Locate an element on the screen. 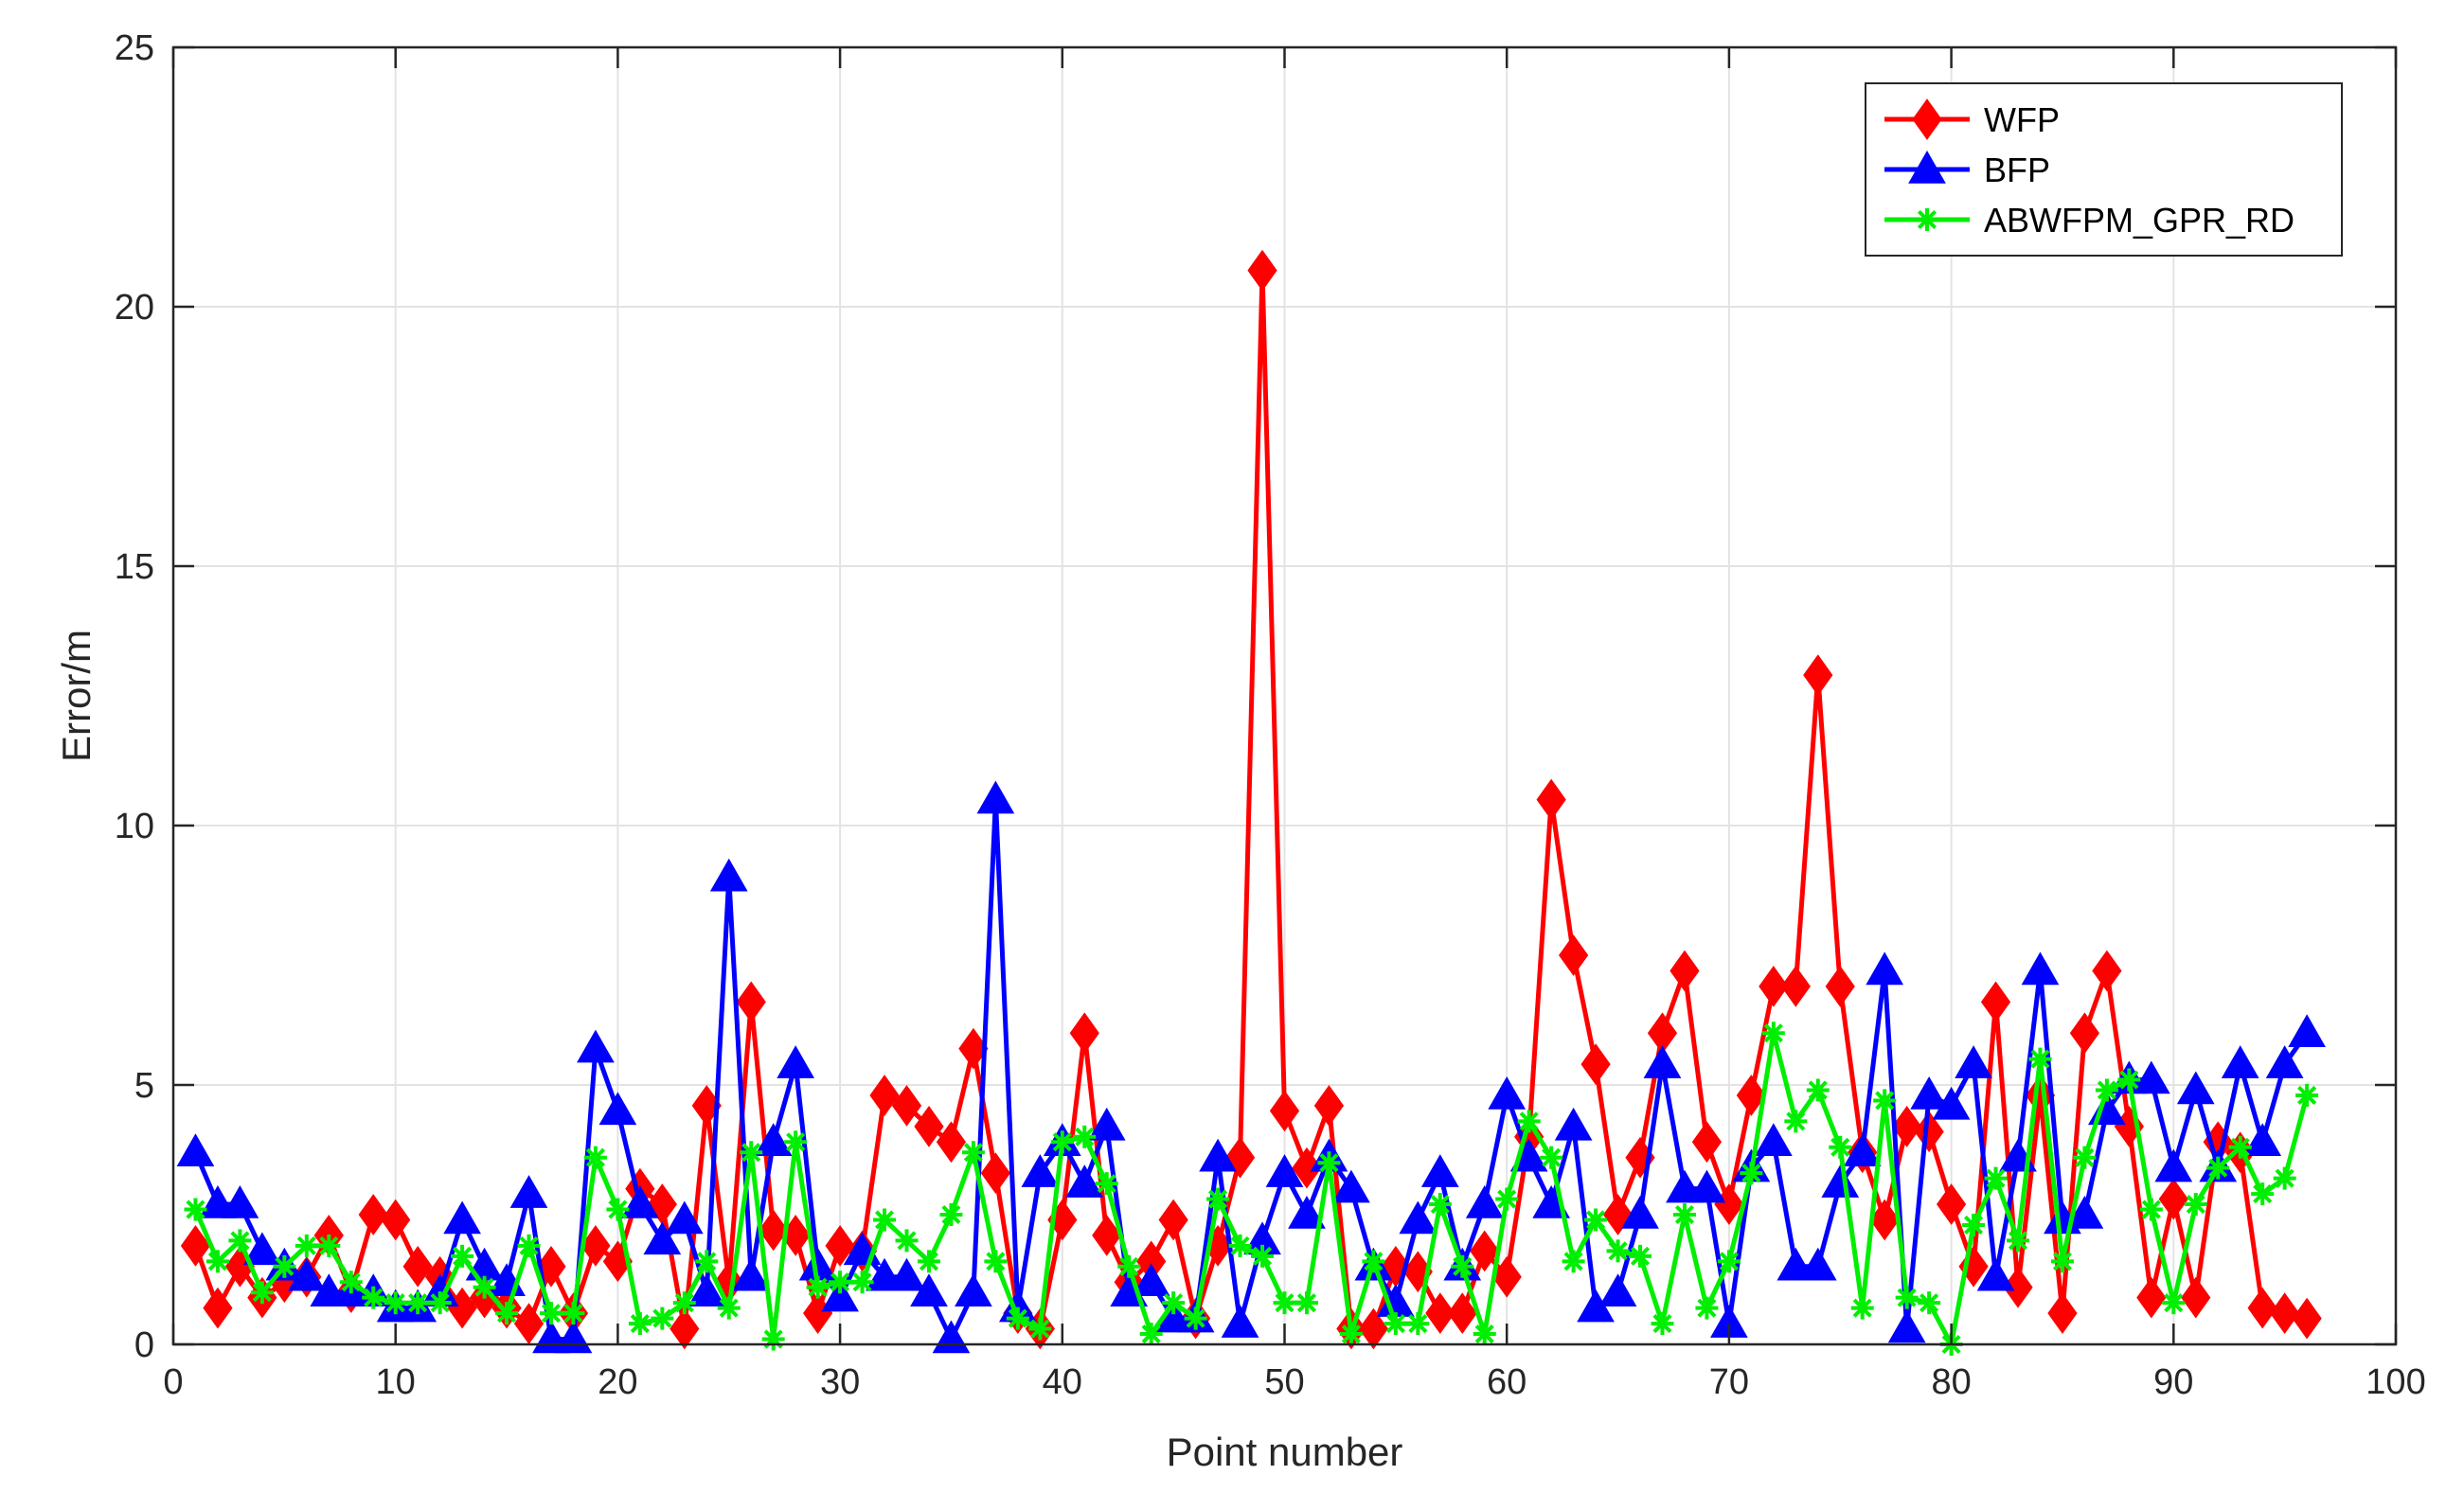 This screenshot has height=1493, width=2464. x-tick-label: 10 is located at coordinates (396, 1382).